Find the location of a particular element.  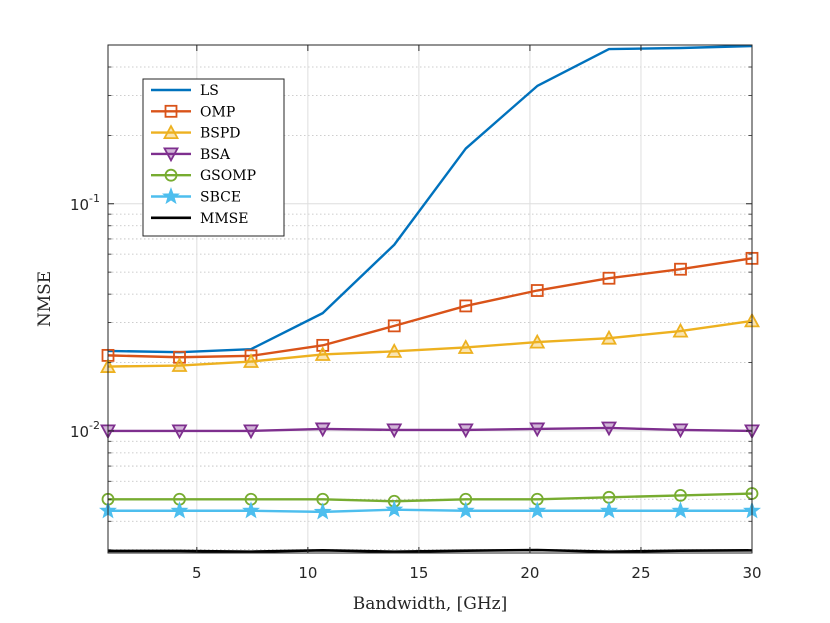

legend-label-bsa: BSA is located at coordinates (215, 155).